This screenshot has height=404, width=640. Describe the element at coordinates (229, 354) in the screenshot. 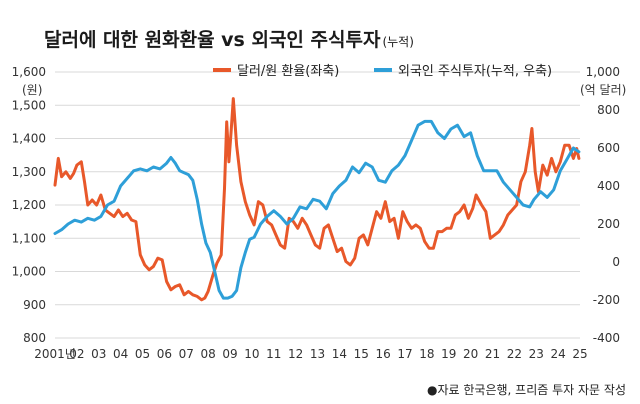

I see `x-tick-label: 09` at that location.